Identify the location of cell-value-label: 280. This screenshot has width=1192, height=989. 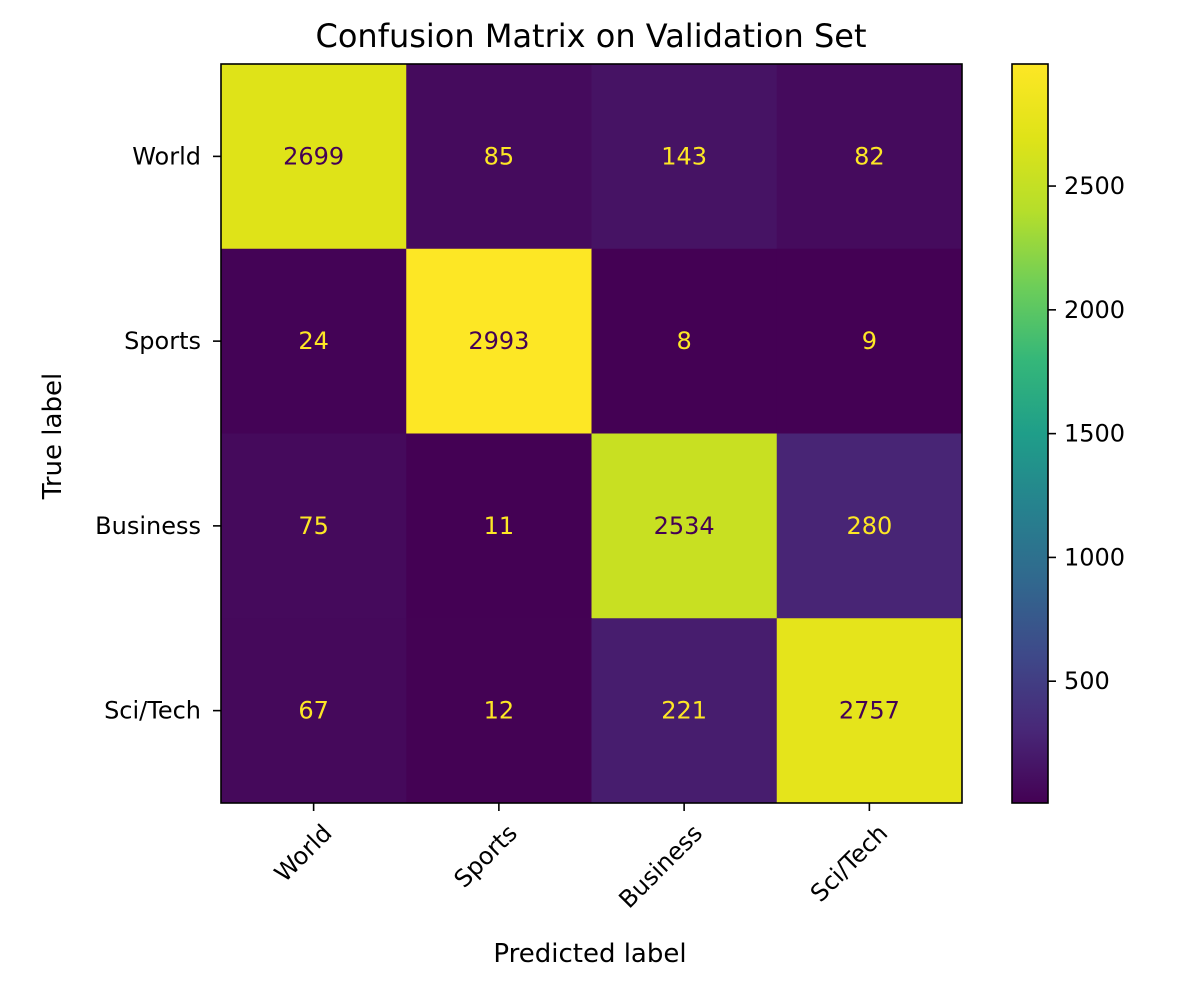
(869, 526).